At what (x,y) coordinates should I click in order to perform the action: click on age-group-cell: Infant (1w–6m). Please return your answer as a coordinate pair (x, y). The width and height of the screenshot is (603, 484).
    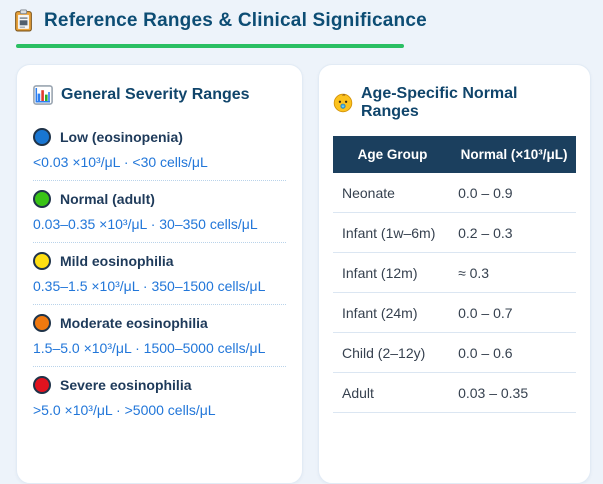
    Looking at the image, I should click on (393, 232).